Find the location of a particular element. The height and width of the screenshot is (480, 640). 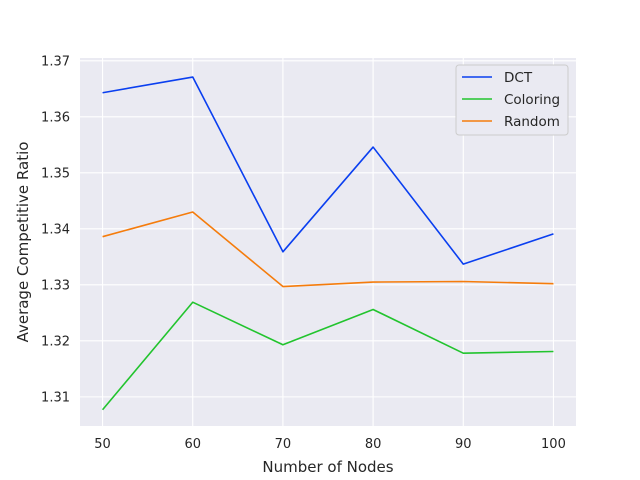

x-tick-label: 50 is located at coordinates (102, 444).